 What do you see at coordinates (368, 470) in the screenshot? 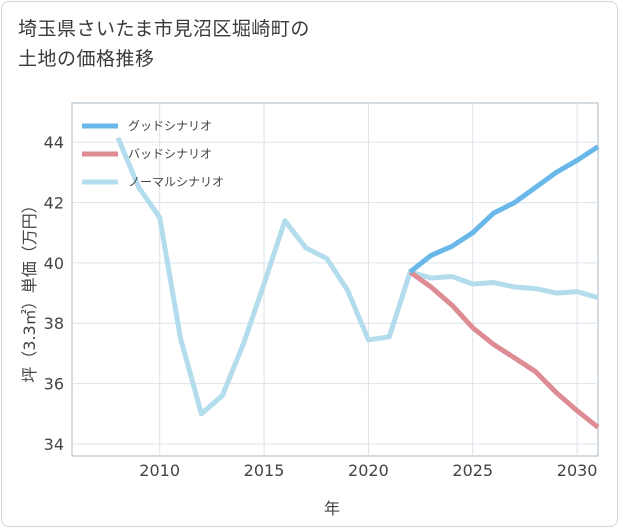
I see `x-tick-label: 2020` at bounding box center [368, 470].